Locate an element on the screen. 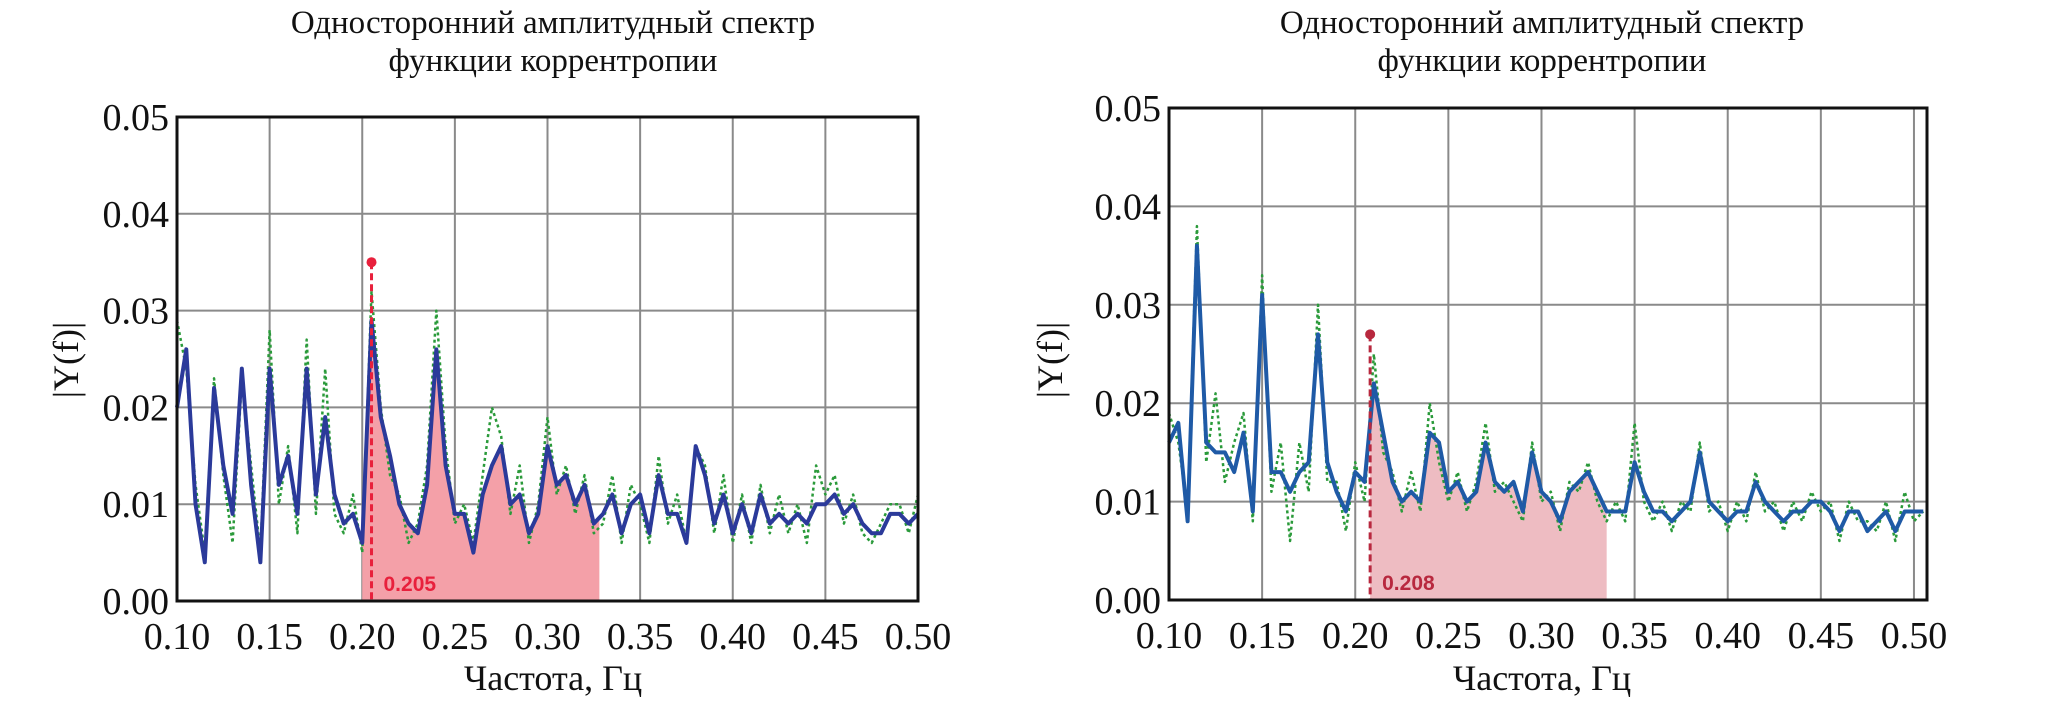 This screenshot has width=2067, height=703. peak-marker-label: 0.205 is located at coordinates (410, 584).